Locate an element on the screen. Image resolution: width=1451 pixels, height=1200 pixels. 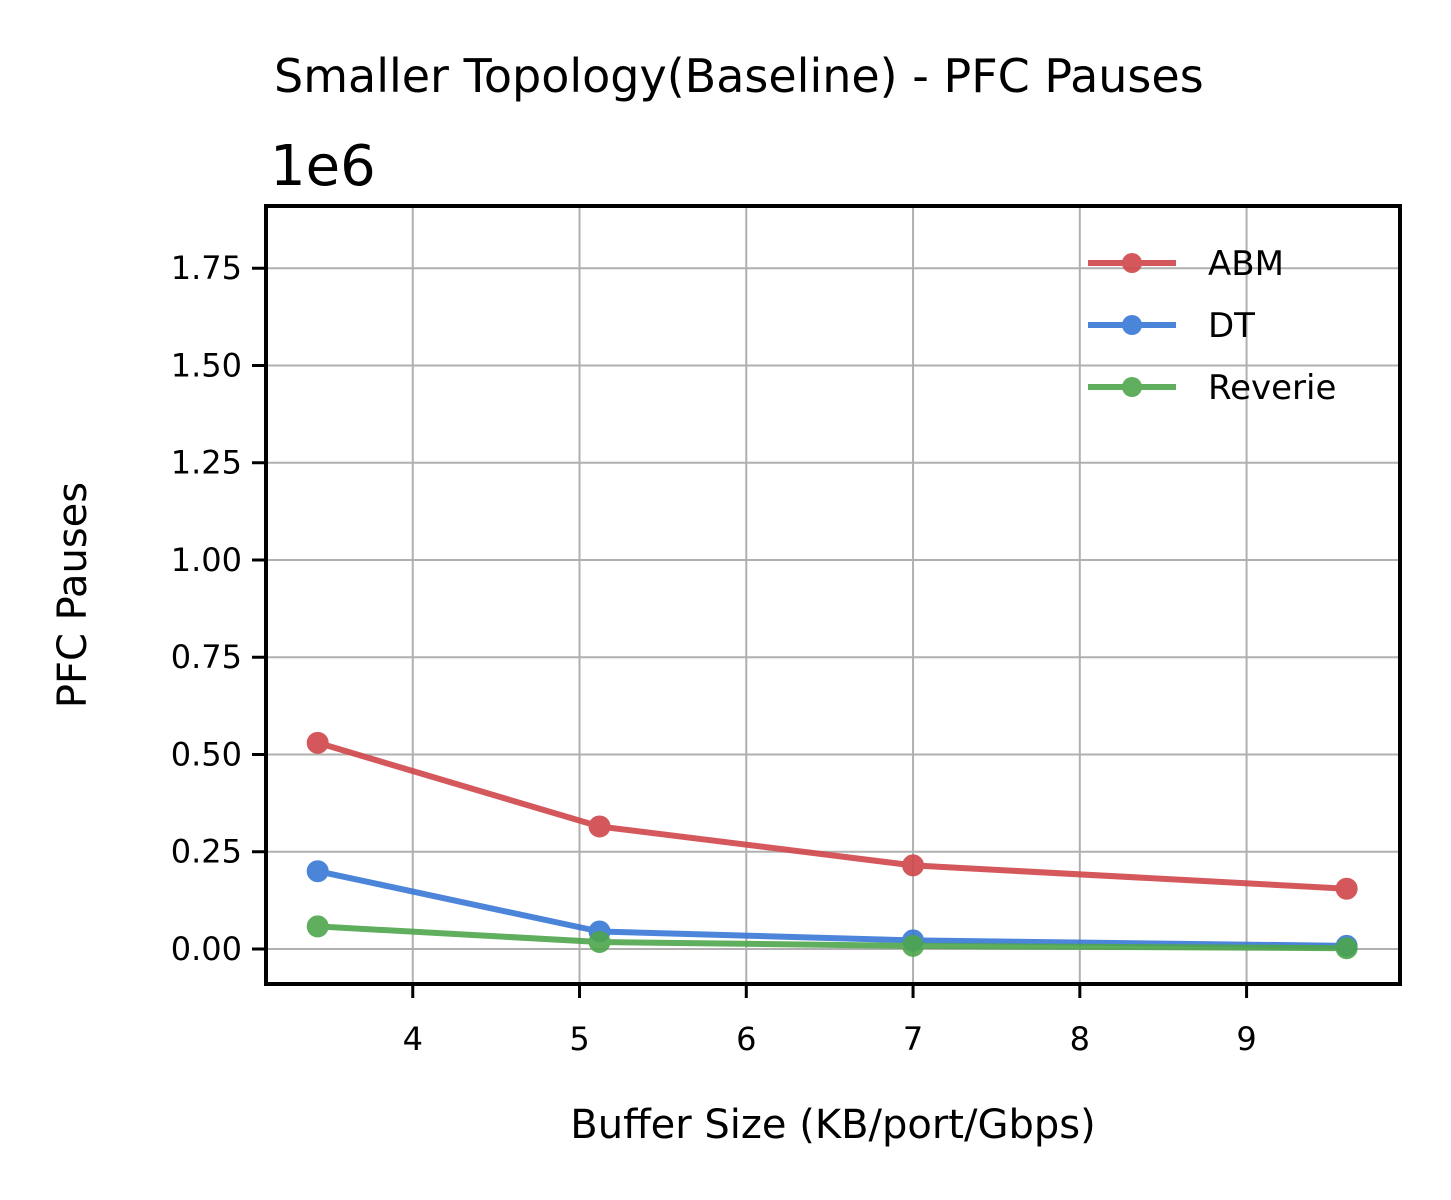
legend-marker-reverie is located at coordinates (1132, 387).